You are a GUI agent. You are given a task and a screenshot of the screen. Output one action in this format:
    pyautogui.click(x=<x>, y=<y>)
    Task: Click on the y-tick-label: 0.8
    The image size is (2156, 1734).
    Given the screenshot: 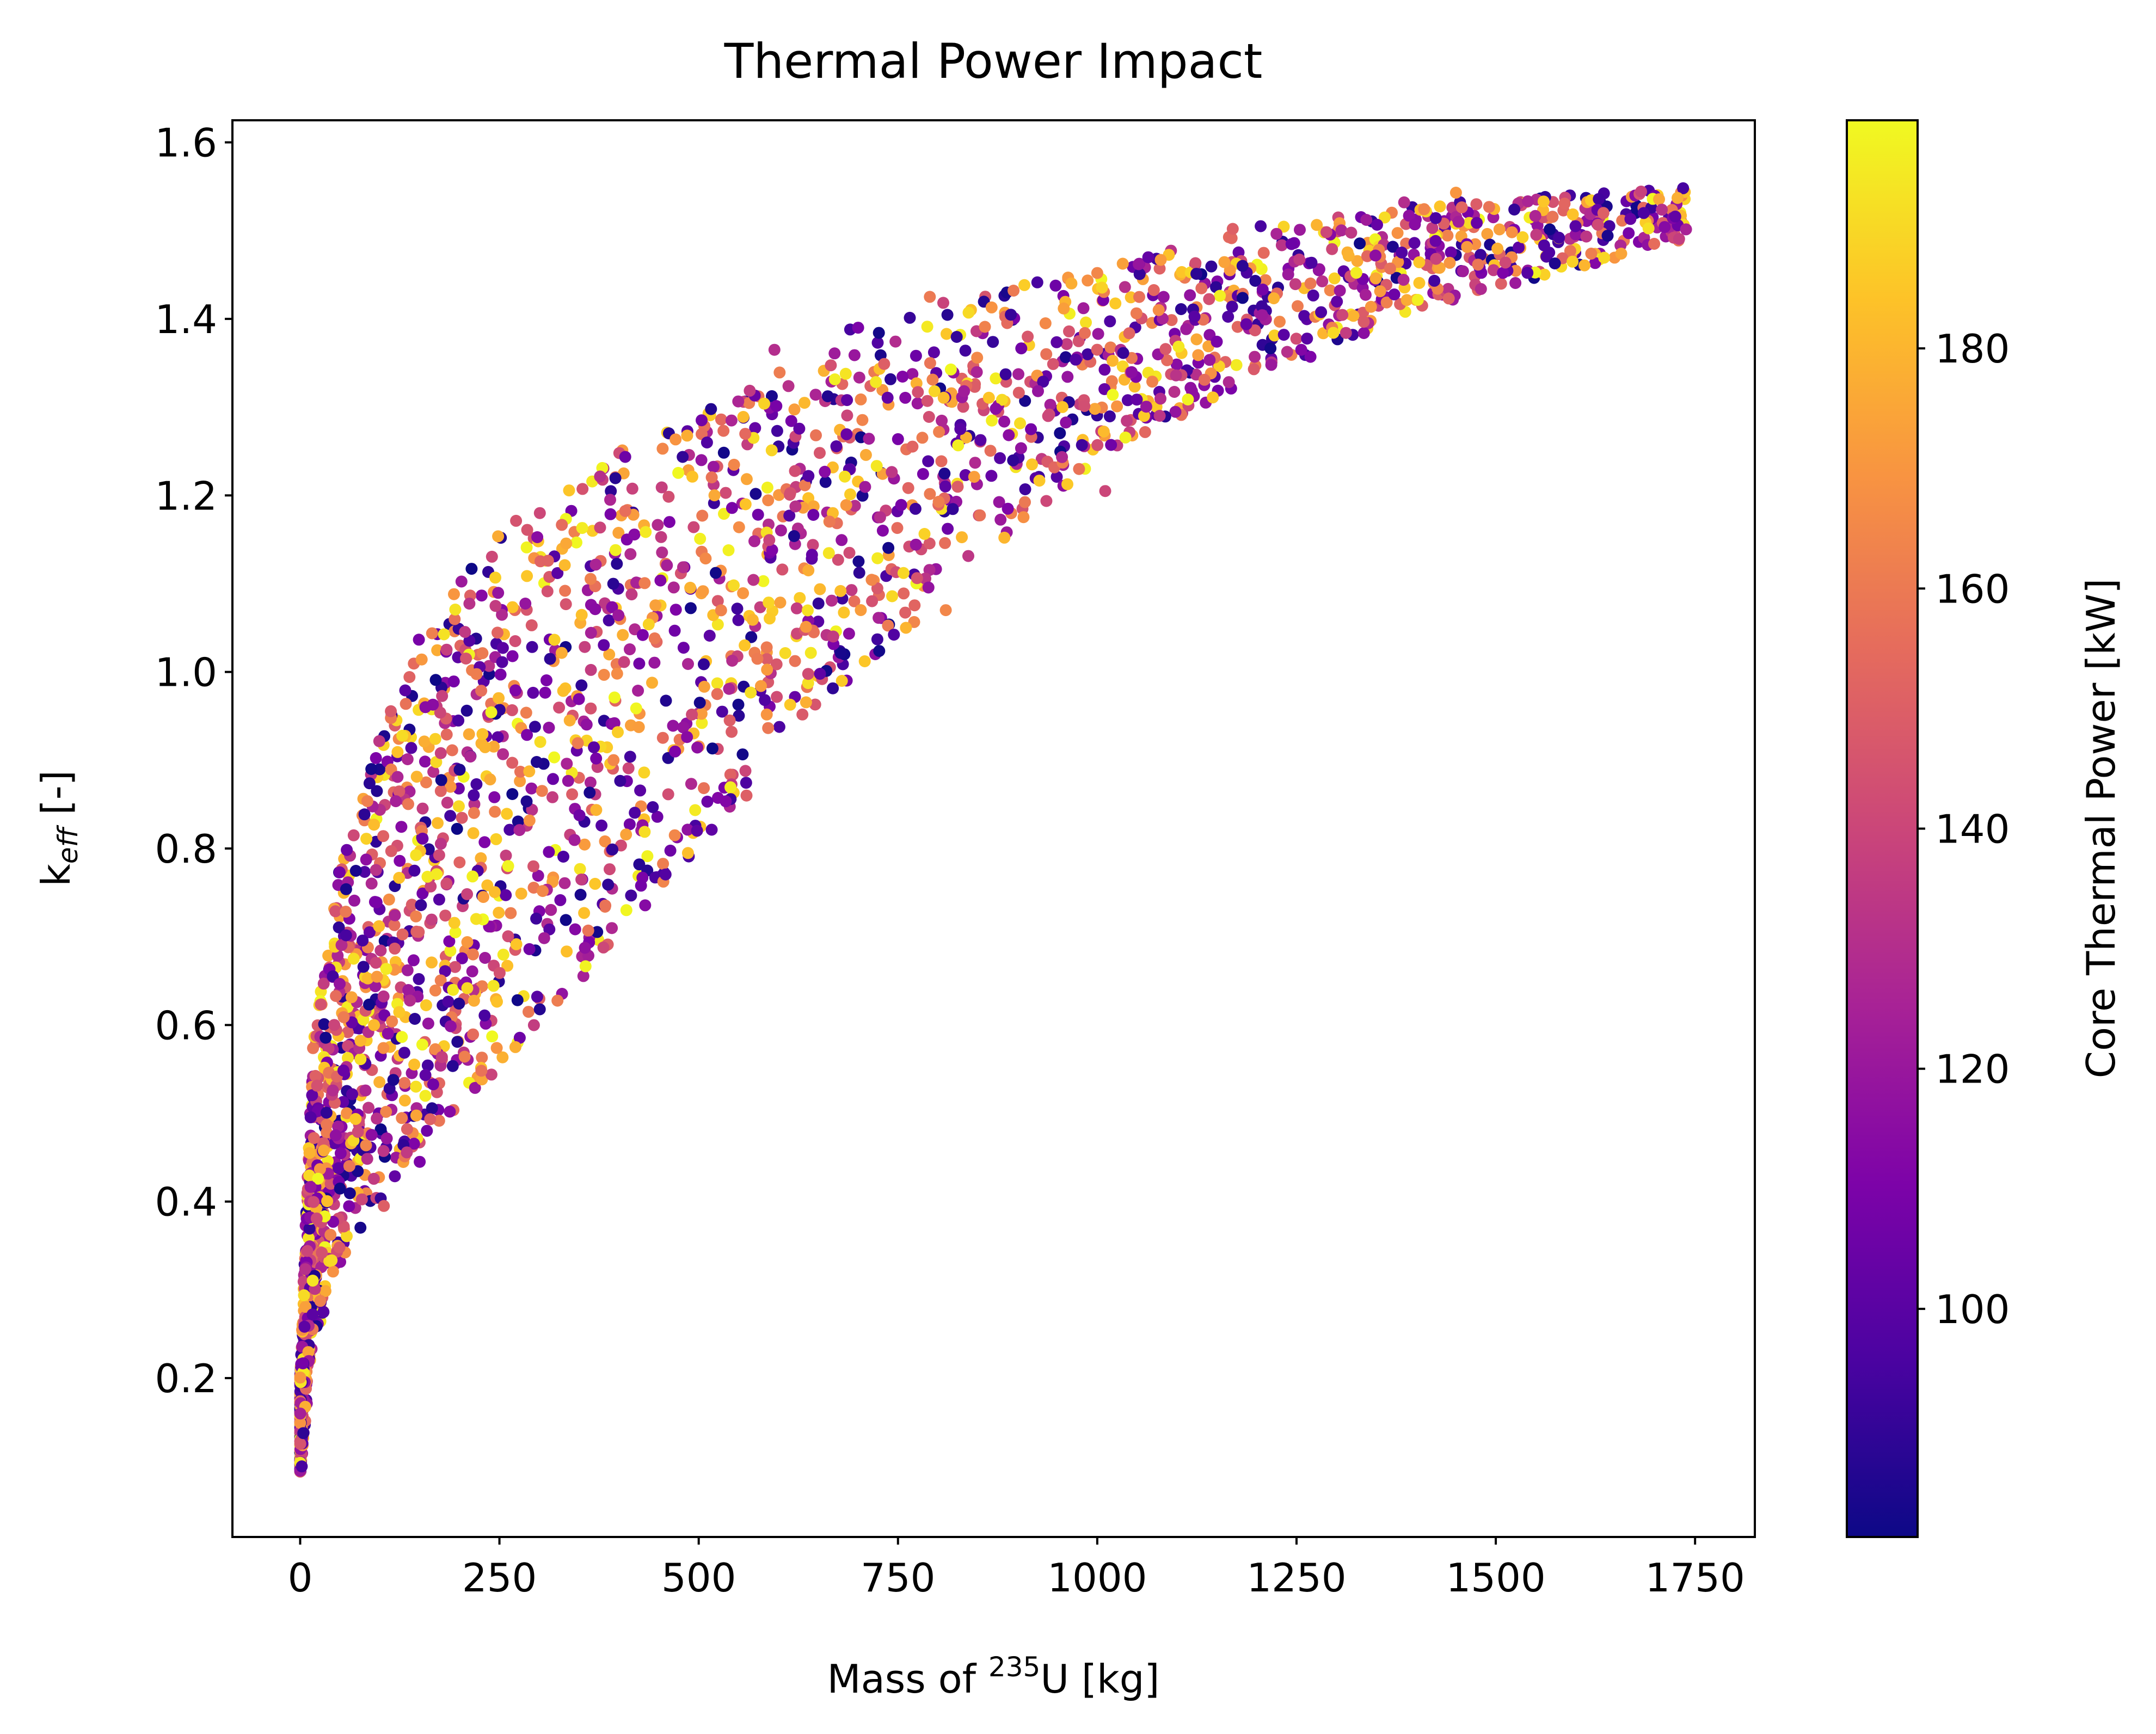 What is the action you would take?
    pyautogui.click(x=186, y=849)
    